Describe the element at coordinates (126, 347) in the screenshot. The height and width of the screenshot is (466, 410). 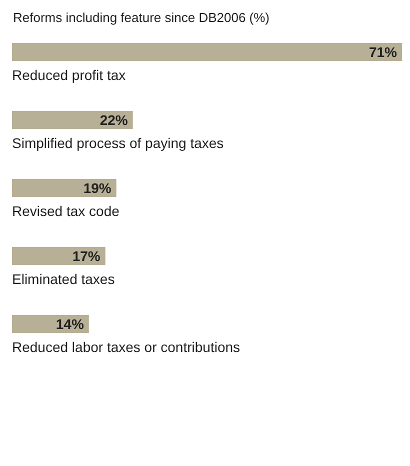
I see `y-tick-label: Reduced labor taxes or contributions` at that location.